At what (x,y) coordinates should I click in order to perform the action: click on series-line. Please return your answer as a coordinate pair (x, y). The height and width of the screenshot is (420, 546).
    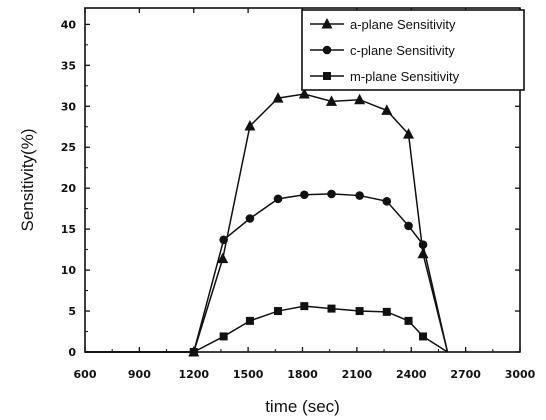
    Looking at the image, I should click on (266, 329).